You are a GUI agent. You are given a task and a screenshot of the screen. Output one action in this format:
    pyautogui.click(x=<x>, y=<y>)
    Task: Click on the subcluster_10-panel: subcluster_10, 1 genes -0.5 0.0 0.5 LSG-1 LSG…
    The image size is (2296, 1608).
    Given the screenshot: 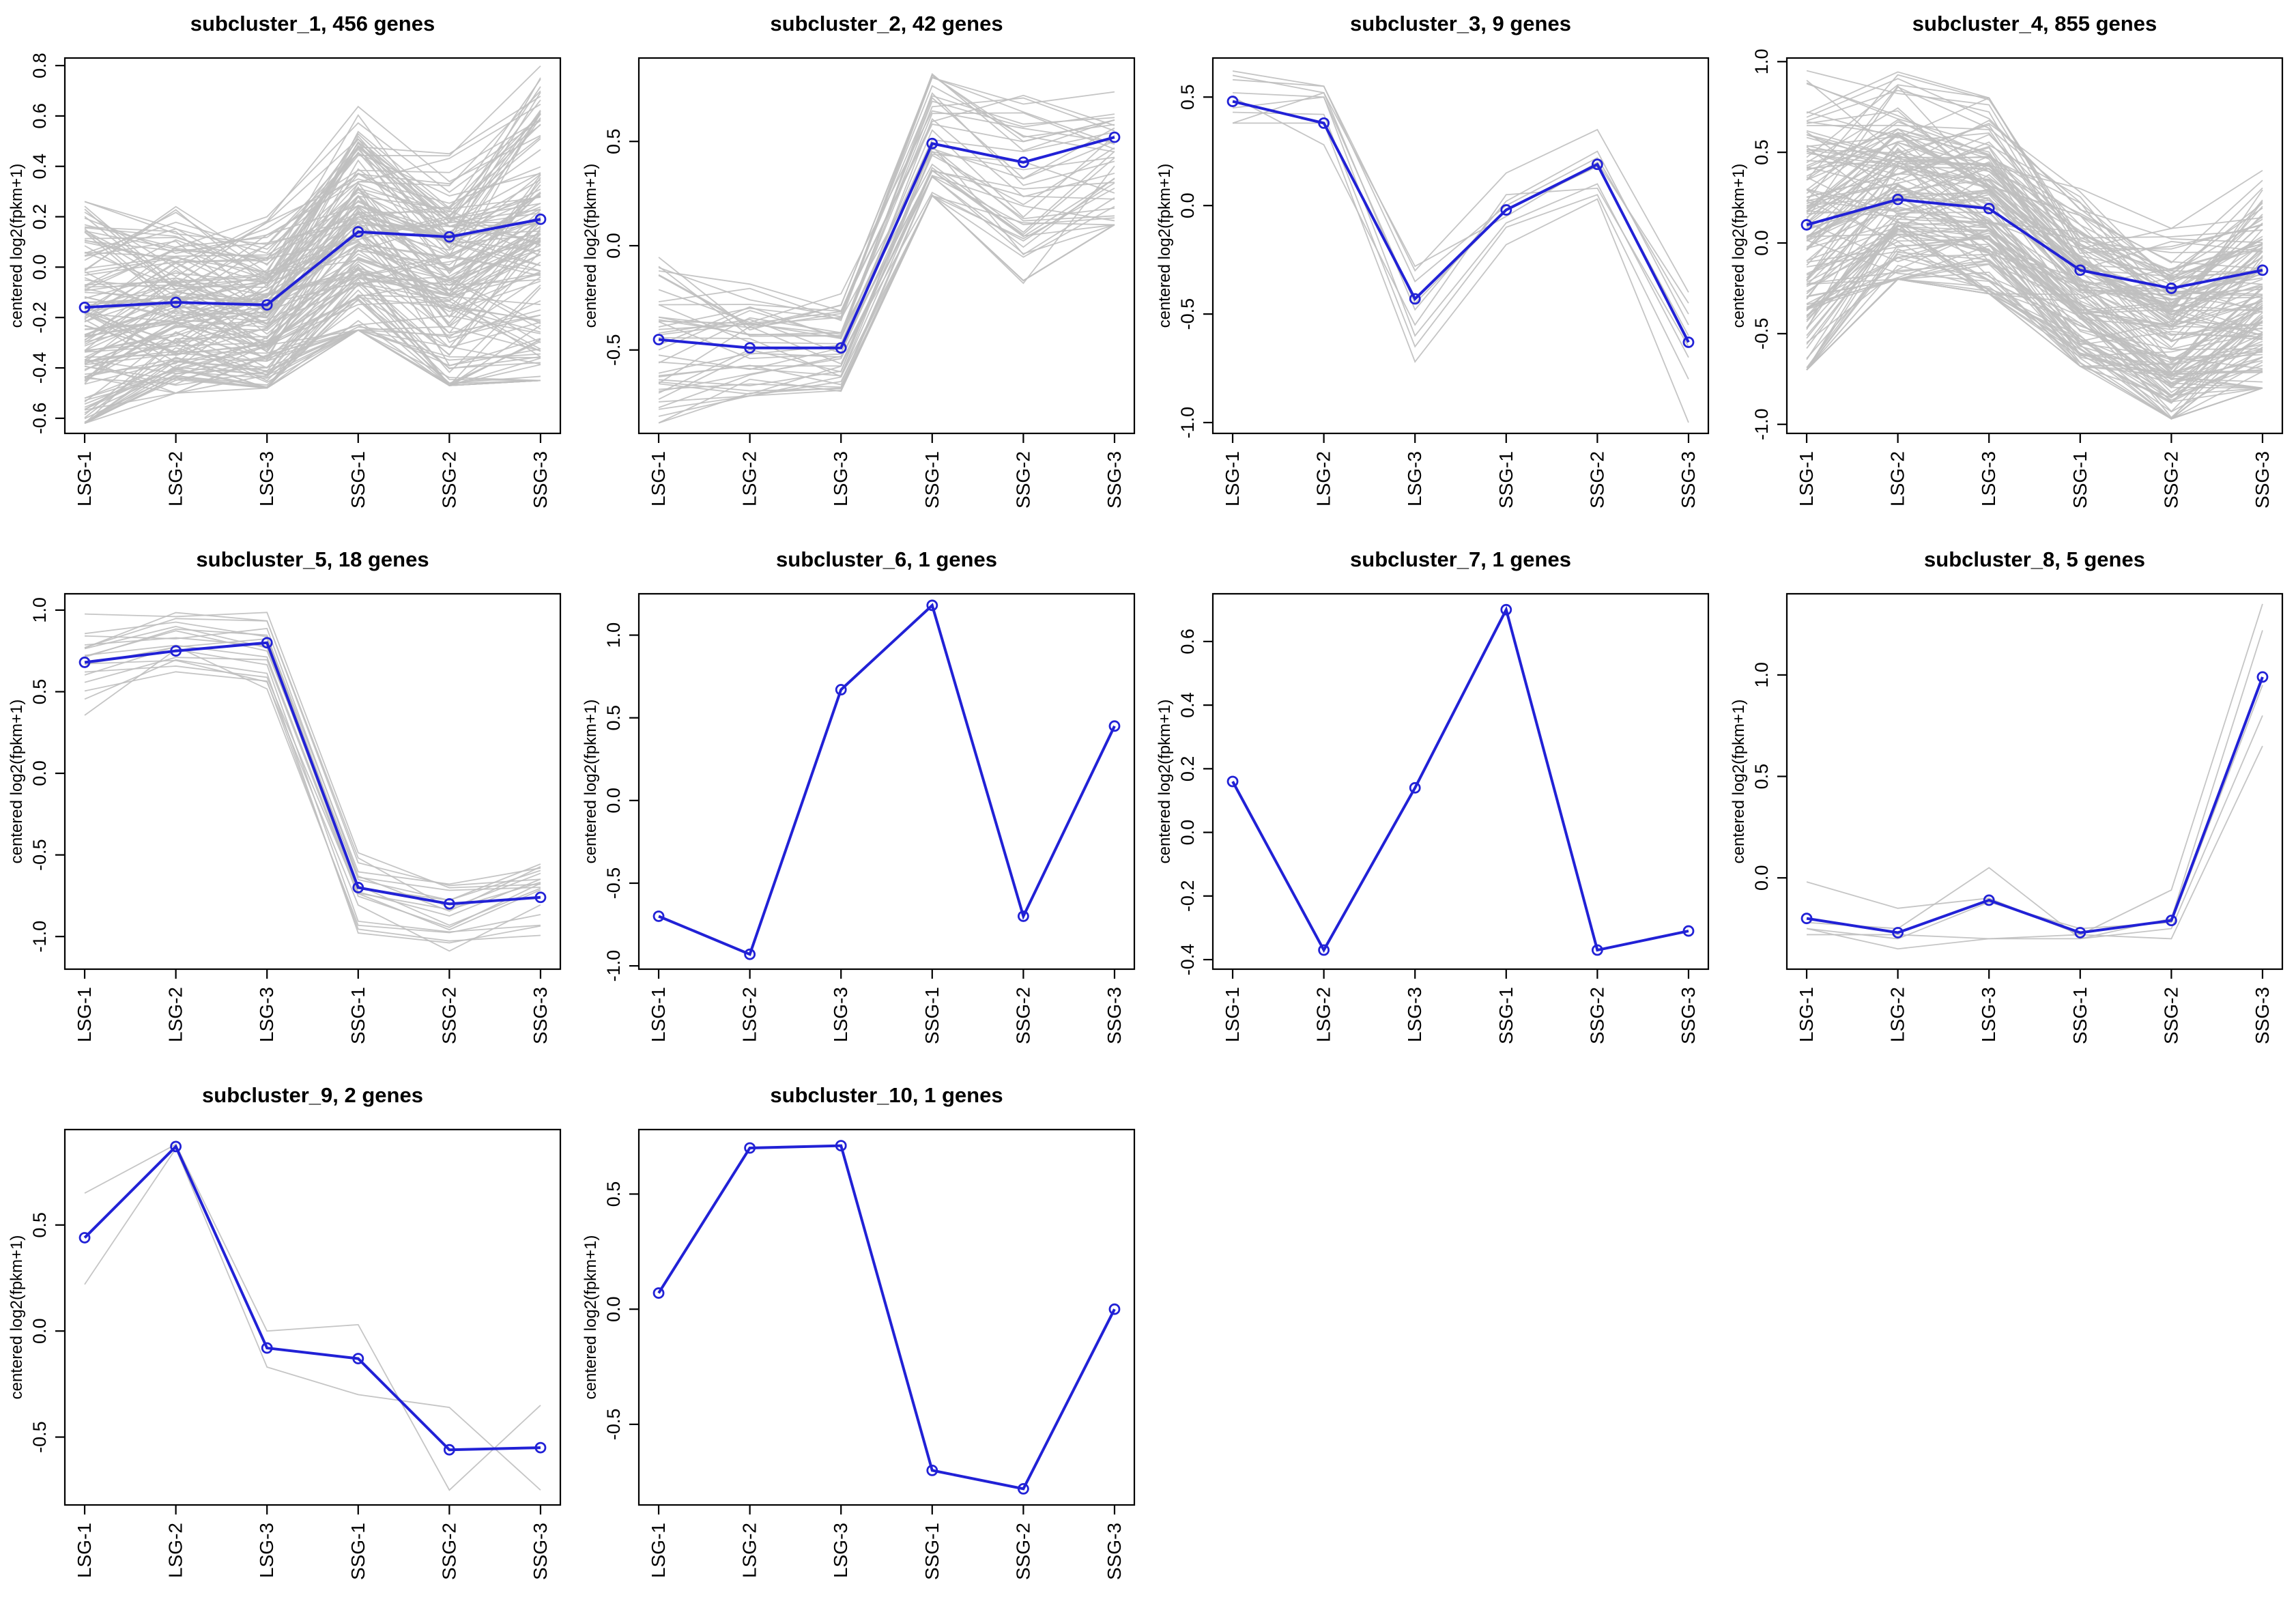 What is the action you would take?
    pyautogui.click(x=861, y=1339)
    